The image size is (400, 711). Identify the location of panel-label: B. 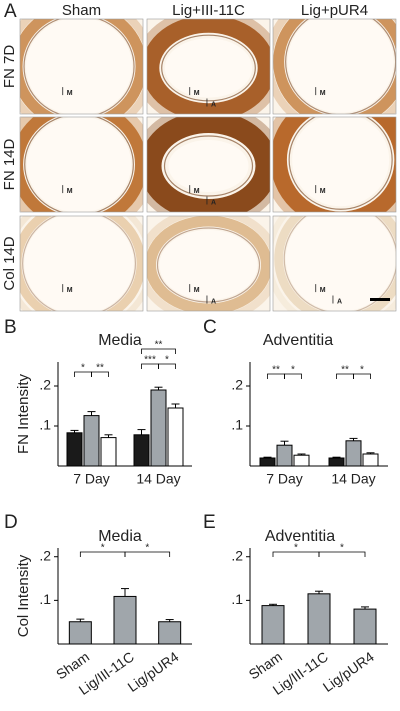
(10, 327).